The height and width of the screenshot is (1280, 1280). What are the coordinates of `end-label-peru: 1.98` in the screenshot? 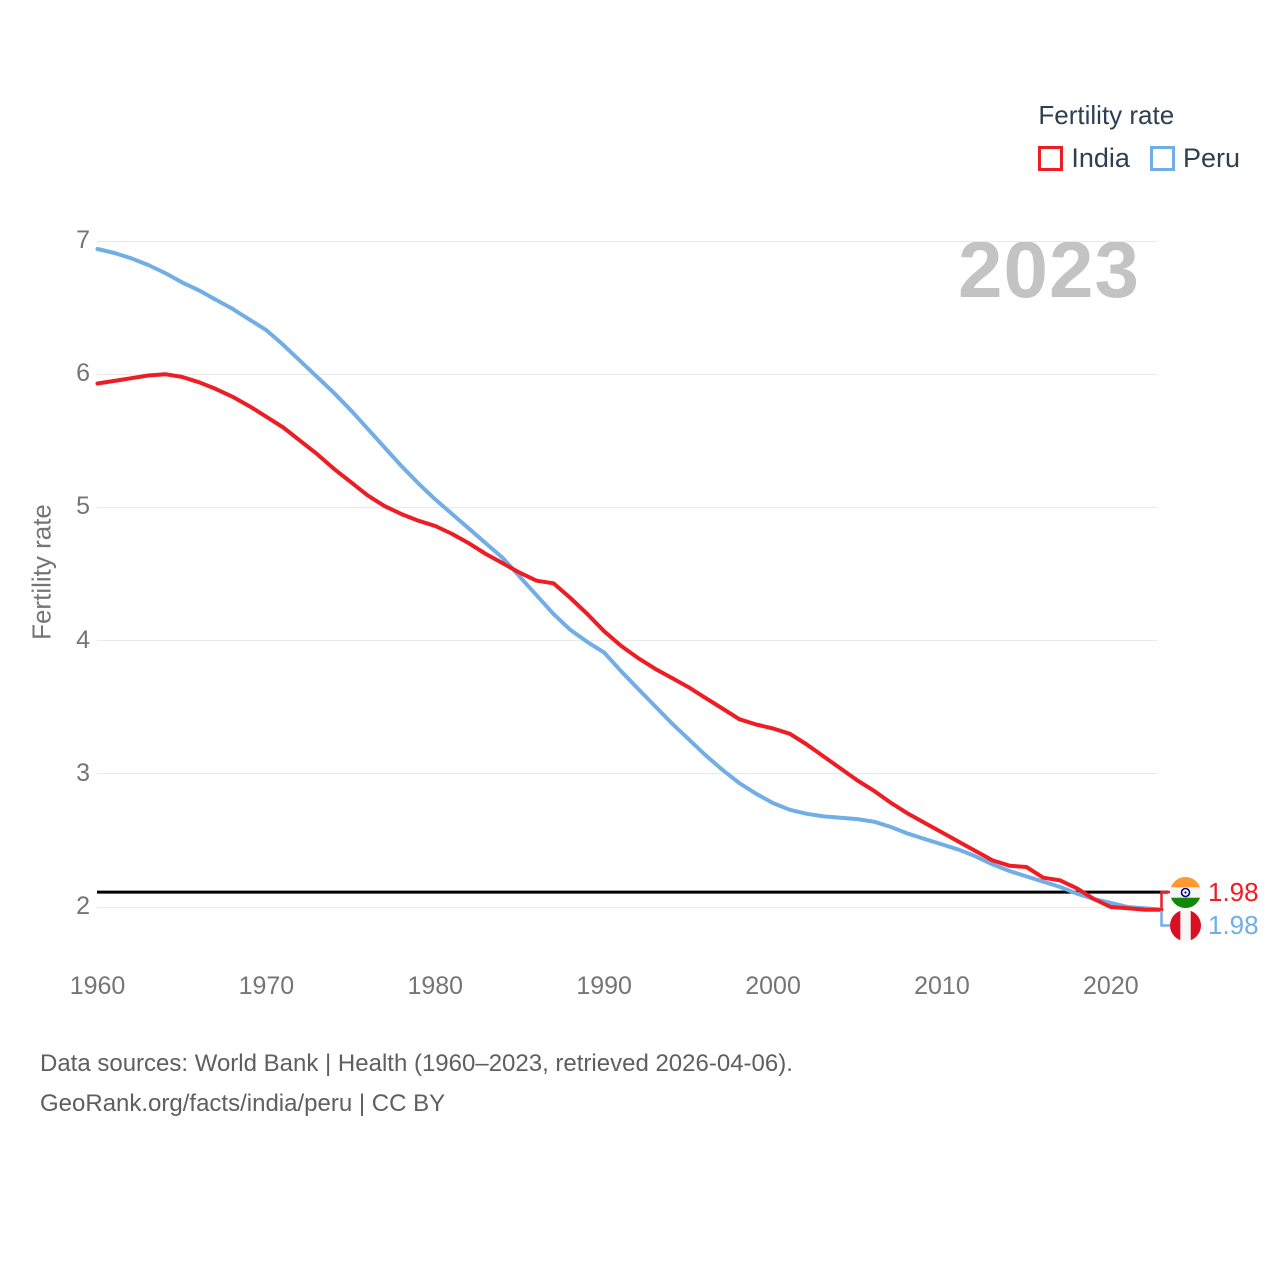 It's located at (1214, 925).